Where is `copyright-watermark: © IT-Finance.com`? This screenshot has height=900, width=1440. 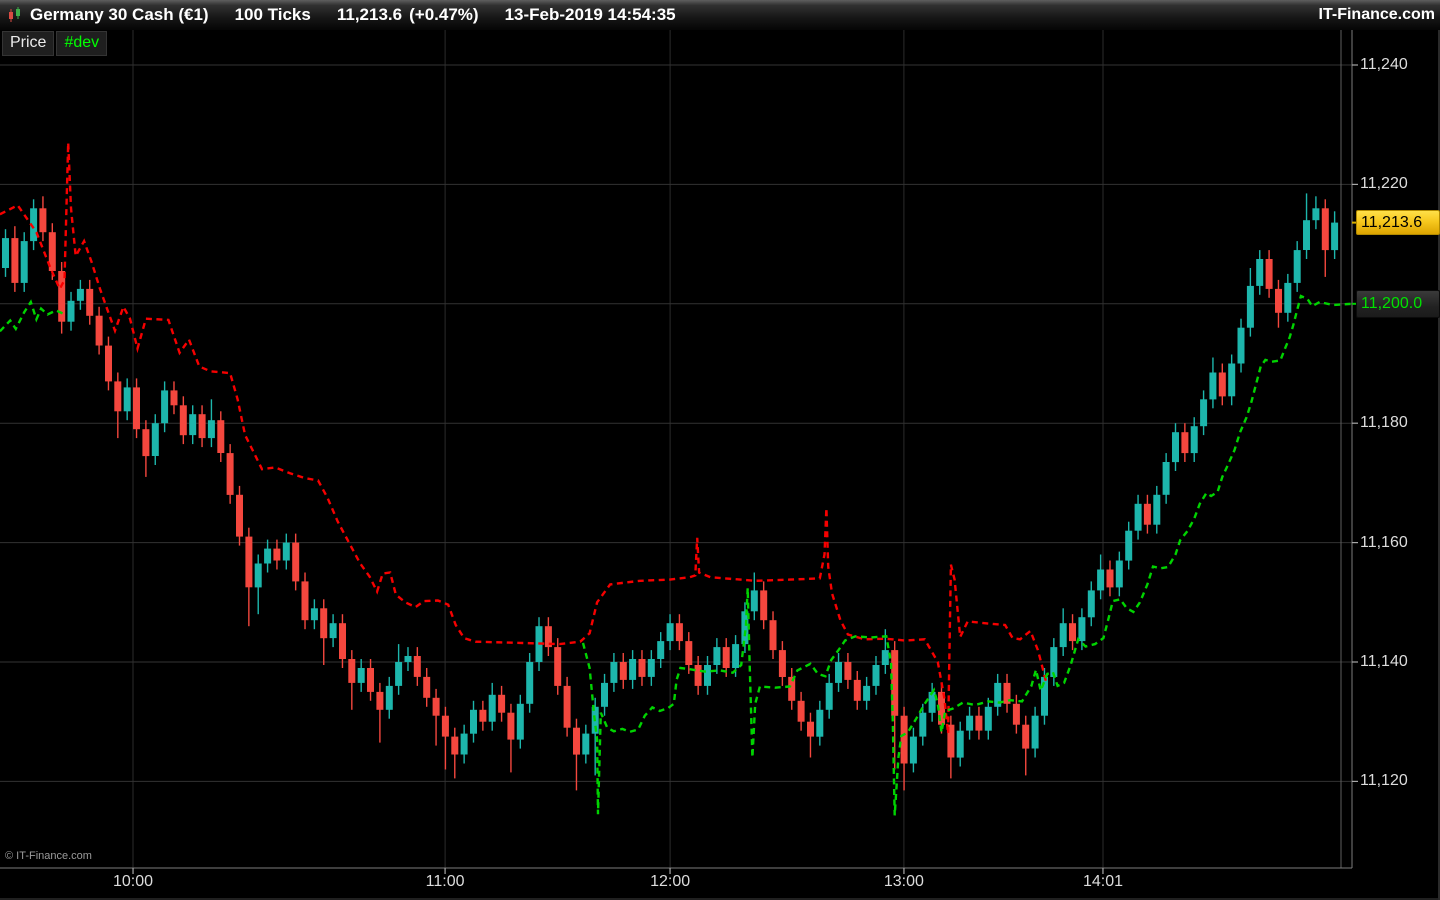
copyright-watermark: © IT-Finance.com is located at coordinates (48, 856).